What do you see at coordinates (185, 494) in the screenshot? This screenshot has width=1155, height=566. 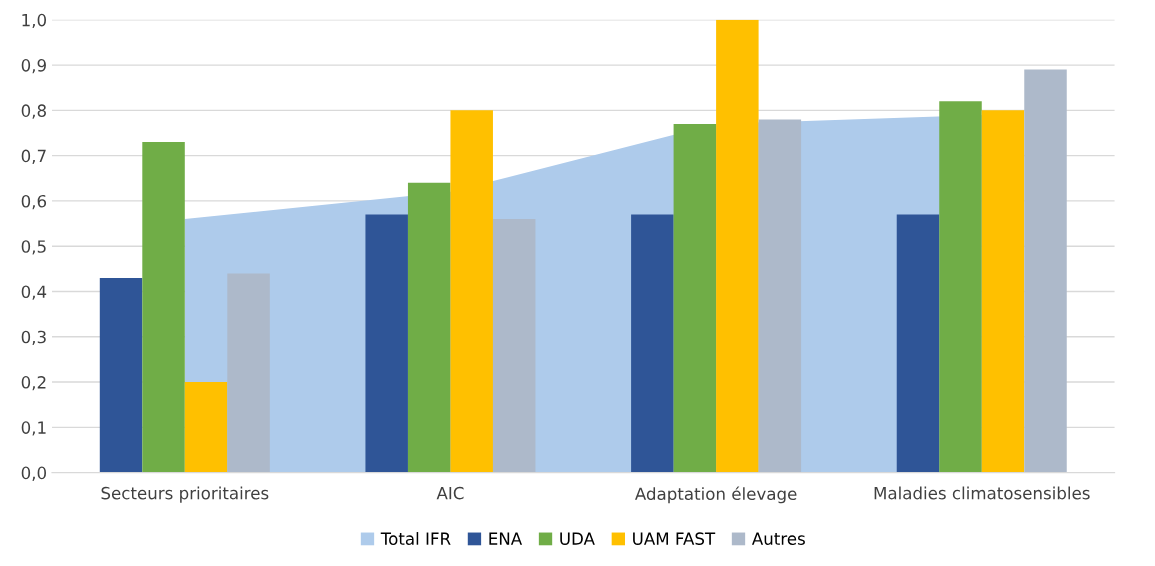 I see `x-tick-label: Secteurs prioritaires` at bounding box center [185, 494].